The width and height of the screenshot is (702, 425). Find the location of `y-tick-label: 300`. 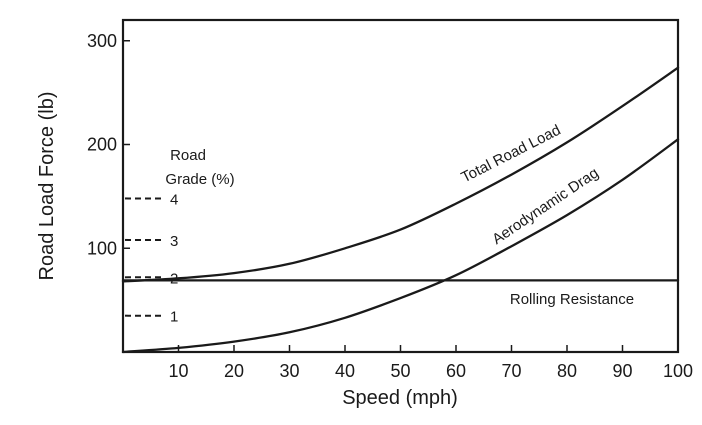

y-tick-label: 300 is located at coordinates (102, 41).